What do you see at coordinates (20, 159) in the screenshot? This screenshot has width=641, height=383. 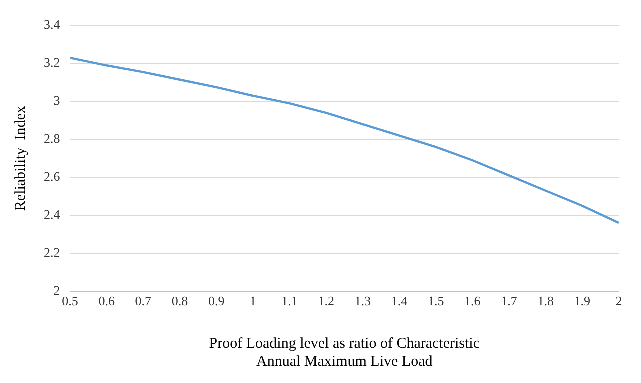 I see `y-axis-title: Reliability Index` at bounding box center [20, 159].